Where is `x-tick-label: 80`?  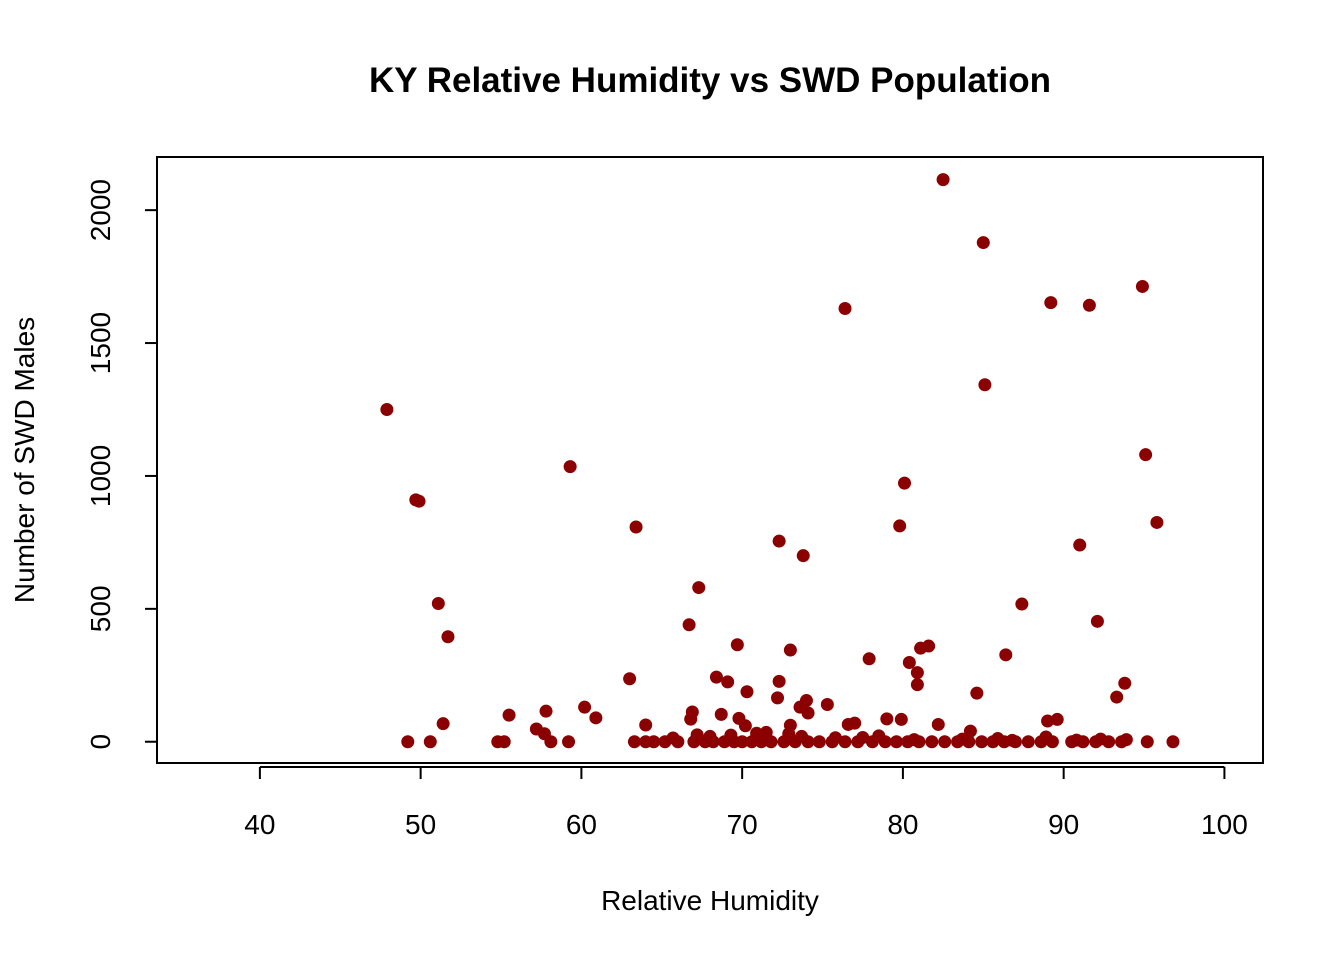 x-tick-label: 80 is located at coordinates (902, 824).